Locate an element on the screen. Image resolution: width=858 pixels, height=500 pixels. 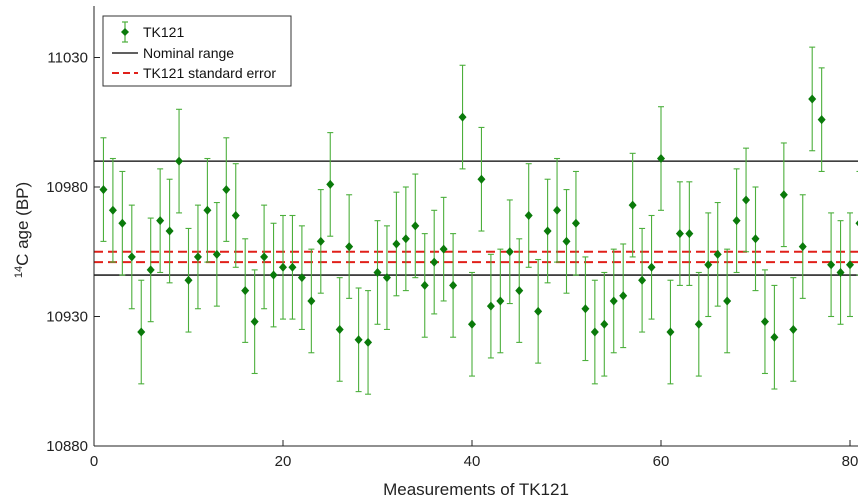
y-axis-title-superscript: 14 is located at coordinates (19, 272).